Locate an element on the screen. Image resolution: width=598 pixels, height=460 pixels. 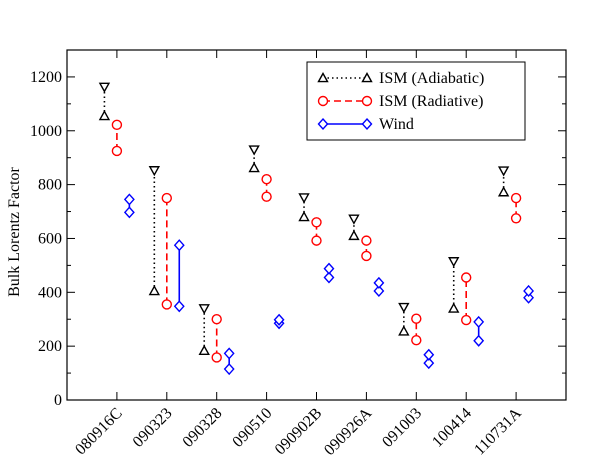
y-tick-label: 1000 is located at coordinates (46, 131).